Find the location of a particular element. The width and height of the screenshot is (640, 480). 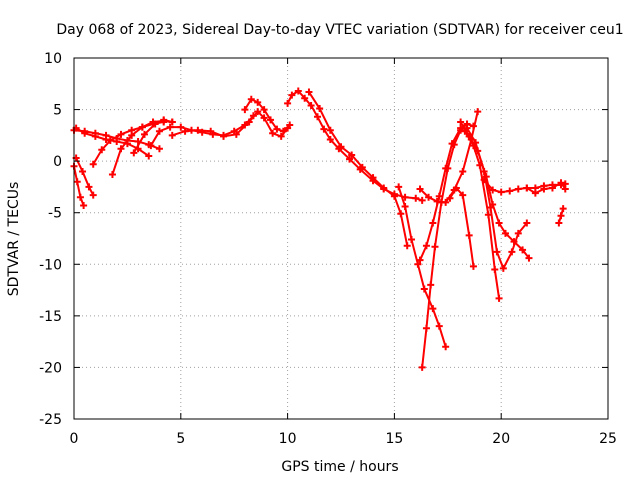

x-tick-label: 0 is located at coordinates (74, 439).